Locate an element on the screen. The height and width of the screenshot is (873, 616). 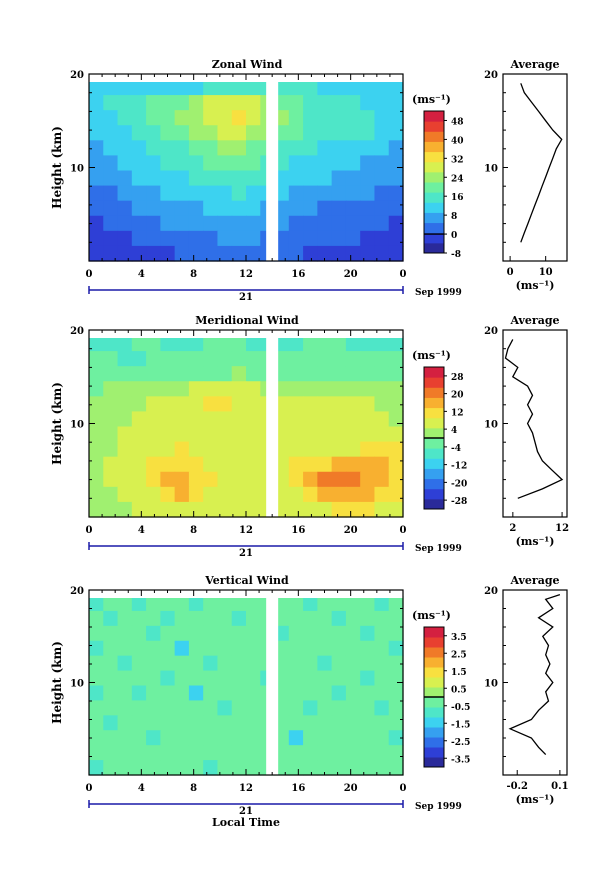
date-label: Sep 1999 is located at coordinates (438, 549).